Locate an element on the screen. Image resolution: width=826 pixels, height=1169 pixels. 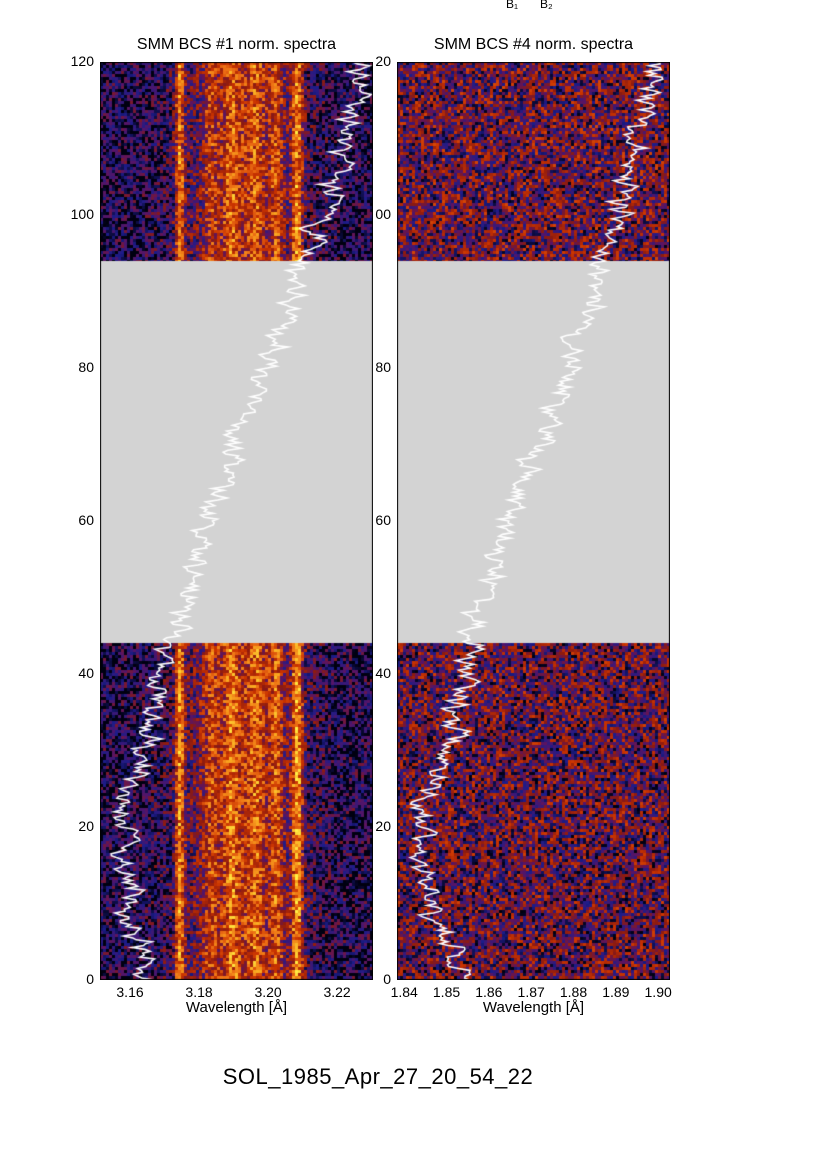
x-tick-label: 1.88 is located at coordinates (573, 992).